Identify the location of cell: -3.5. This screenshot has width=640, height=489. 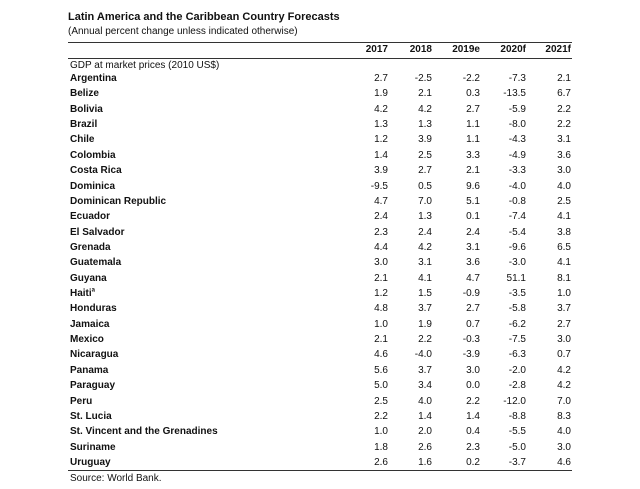
(517, 294).